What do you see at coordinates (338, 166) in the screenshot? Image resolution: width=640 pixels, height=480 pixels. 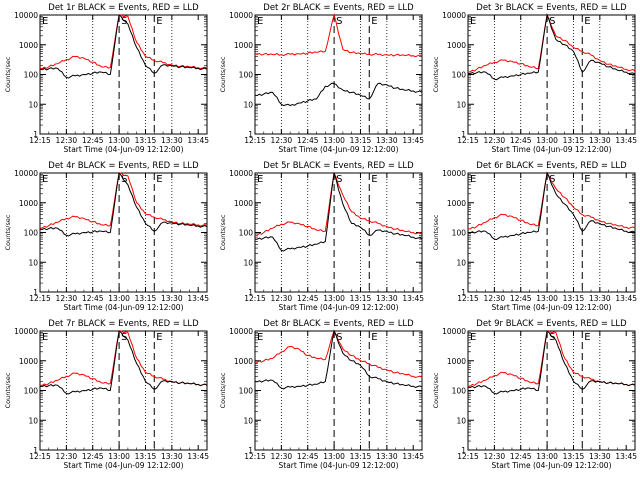 I see `chart-title: Det 5r BLACK = Events, RED = LLD` at bounding box center [338, 166].